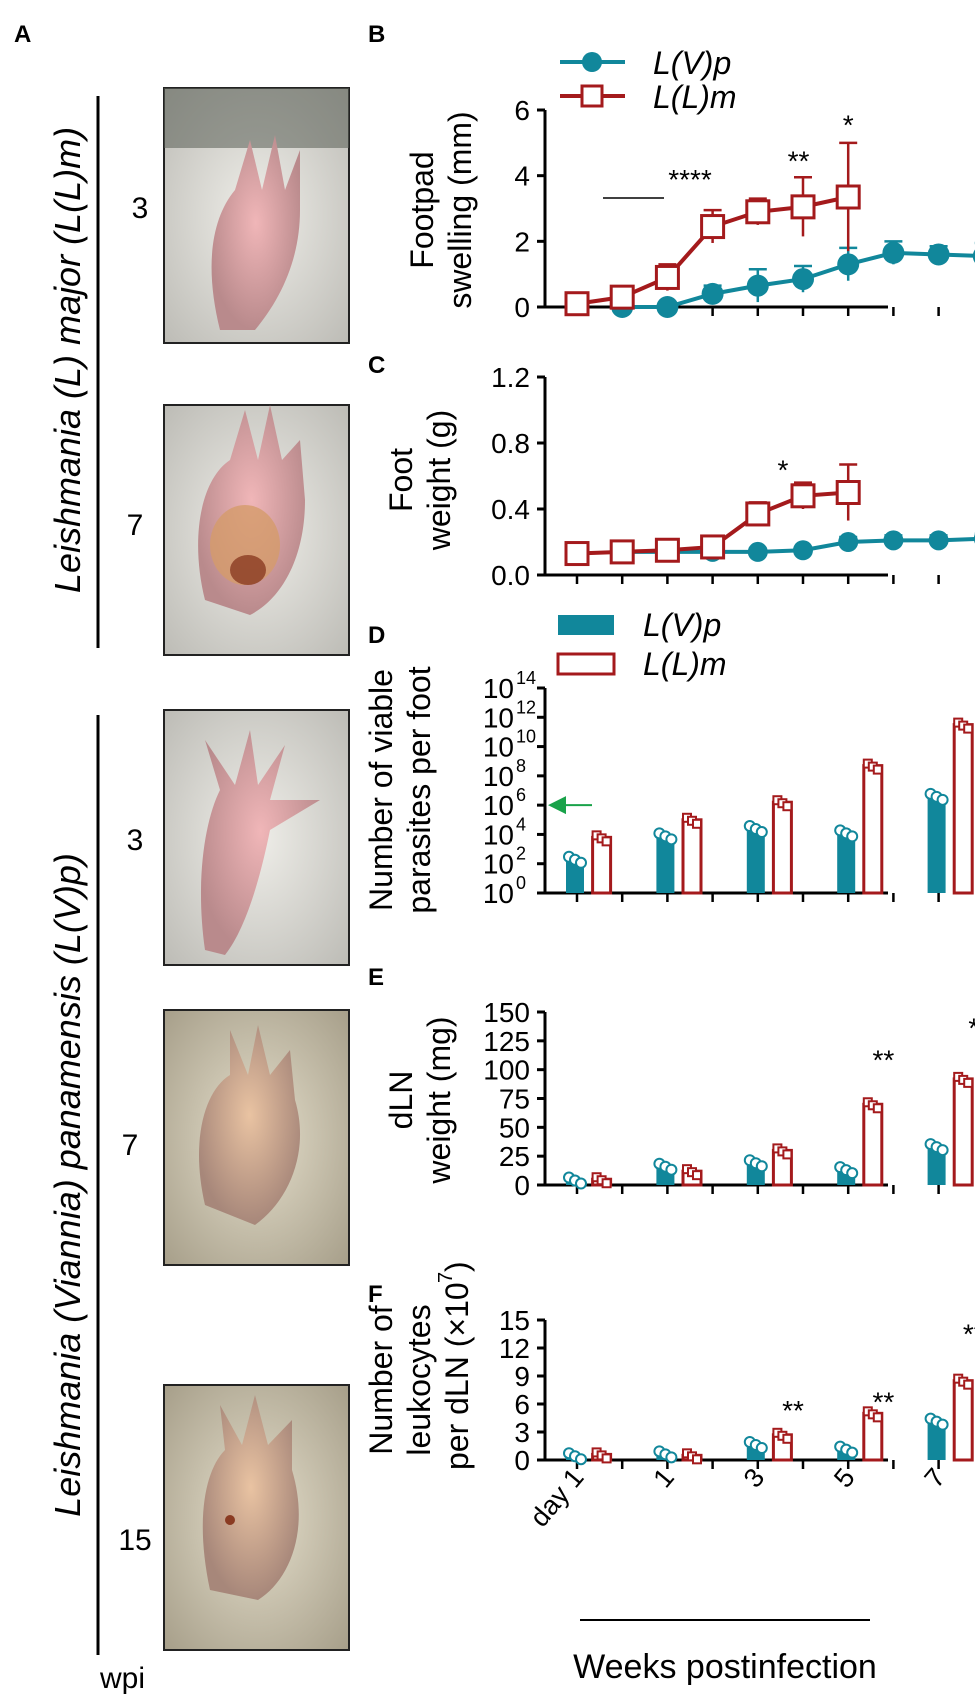 The image size is (975, 1696). What do you see at coordinates (510, 509) in the screenshot?
I see `c-y-tick-label: 0.4` at bounding box center [510, 509].